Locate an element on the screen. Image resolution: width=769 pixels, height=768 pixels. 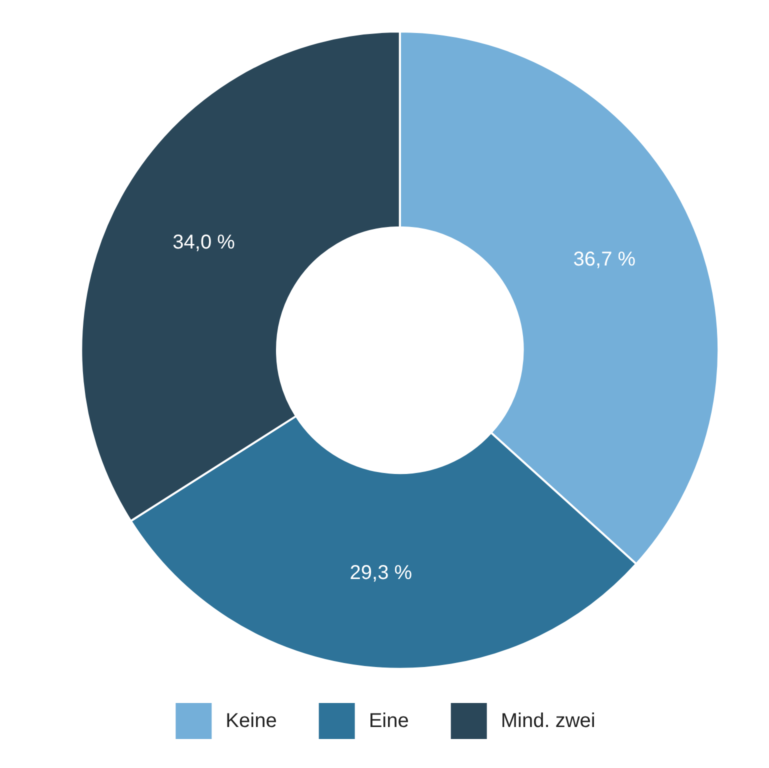
legend-label: Keine is located at coordinates (251, 721).